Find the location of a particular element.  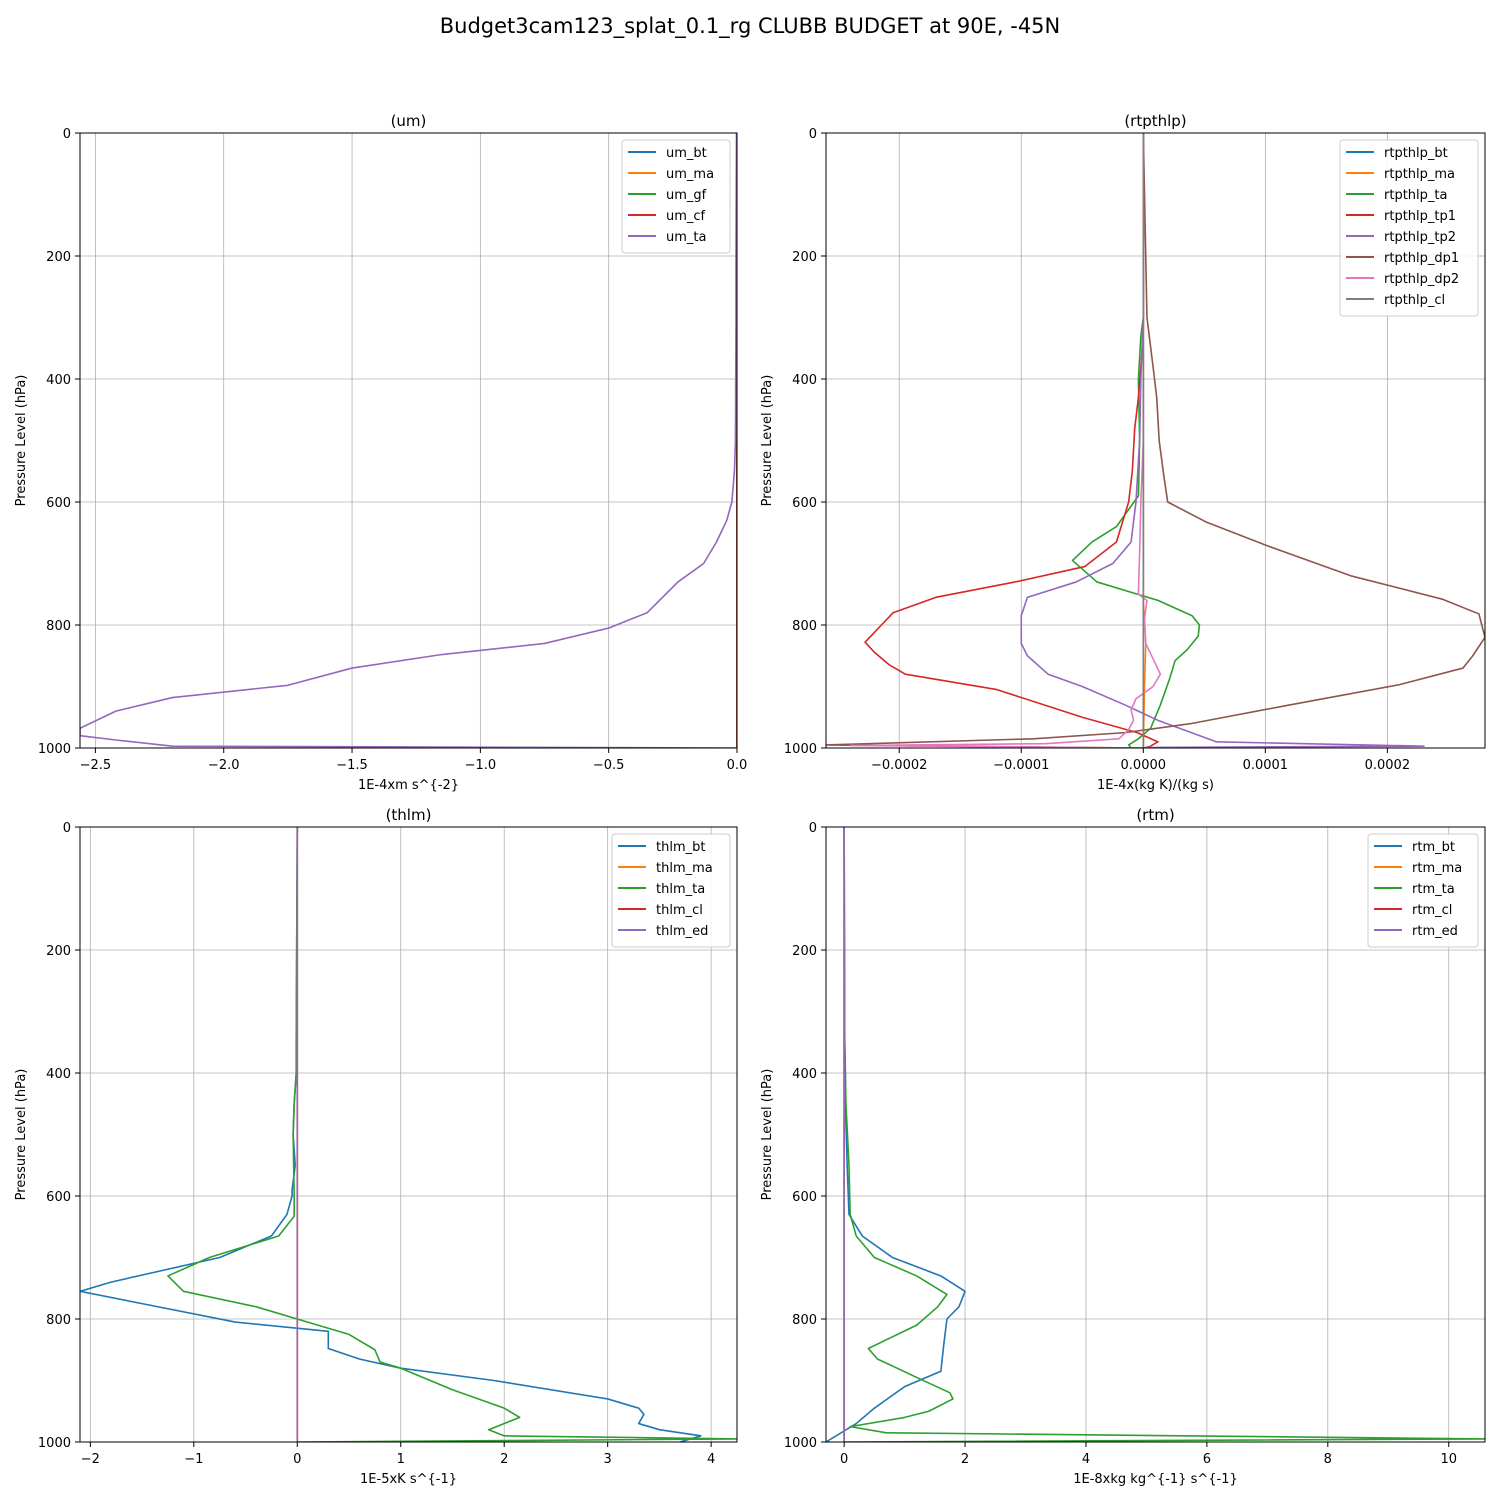

legend: um_bt um_ma um_gf um_cf um_ta is located at coordinates (676, 196).